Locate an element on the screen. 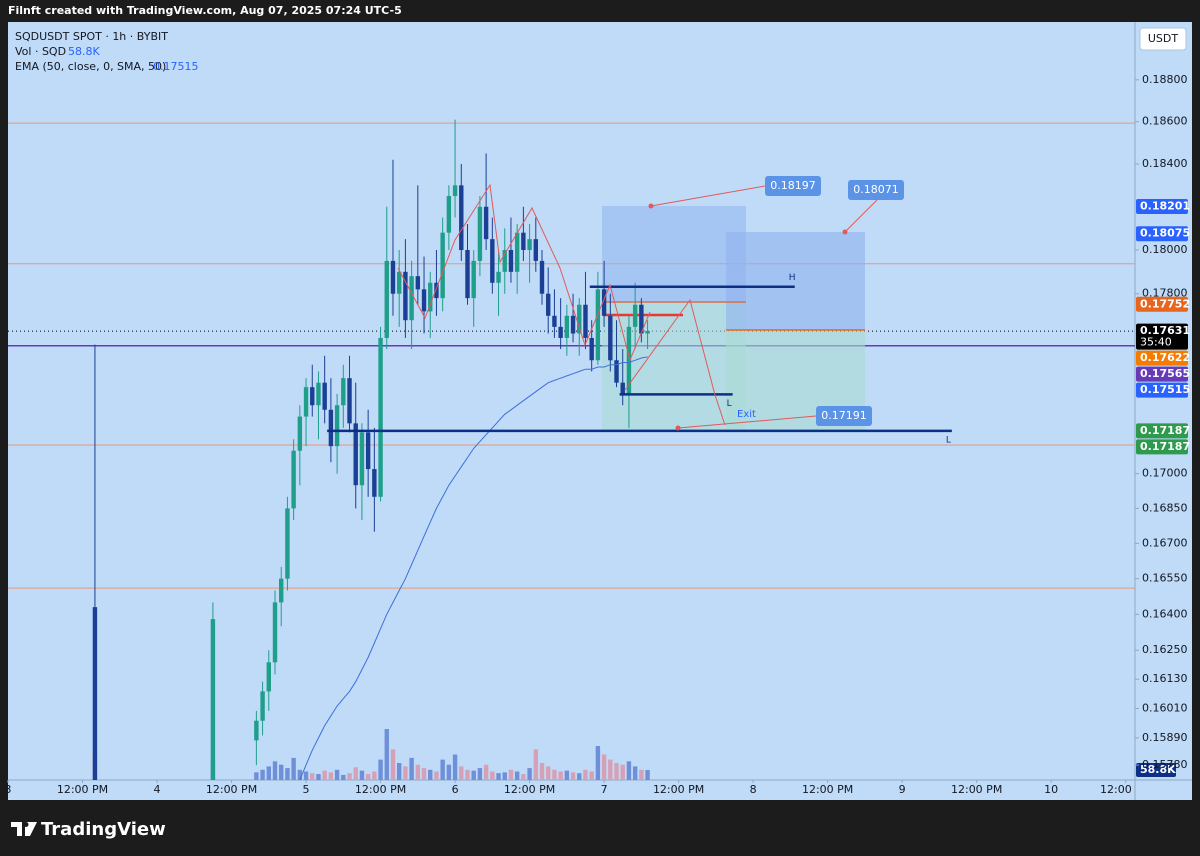 Image resolution: width=1200 pixels, height=856 pixels. price-tag-label: 0.17631 is located at coordinates (1165, 330).